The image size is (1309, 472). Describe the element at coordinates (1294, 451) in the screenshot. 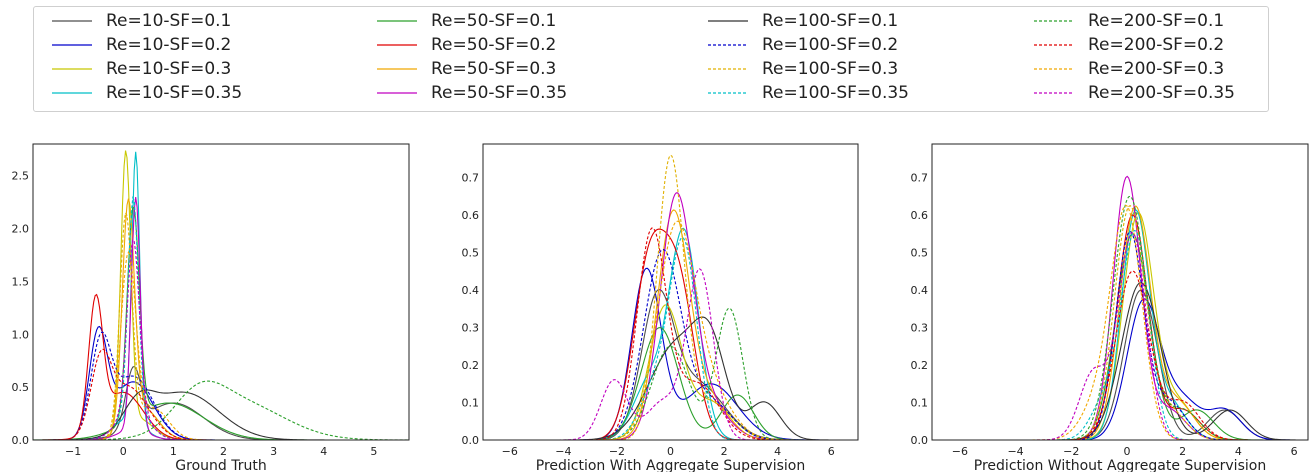

I see `x-tick-label: 6` at that location.